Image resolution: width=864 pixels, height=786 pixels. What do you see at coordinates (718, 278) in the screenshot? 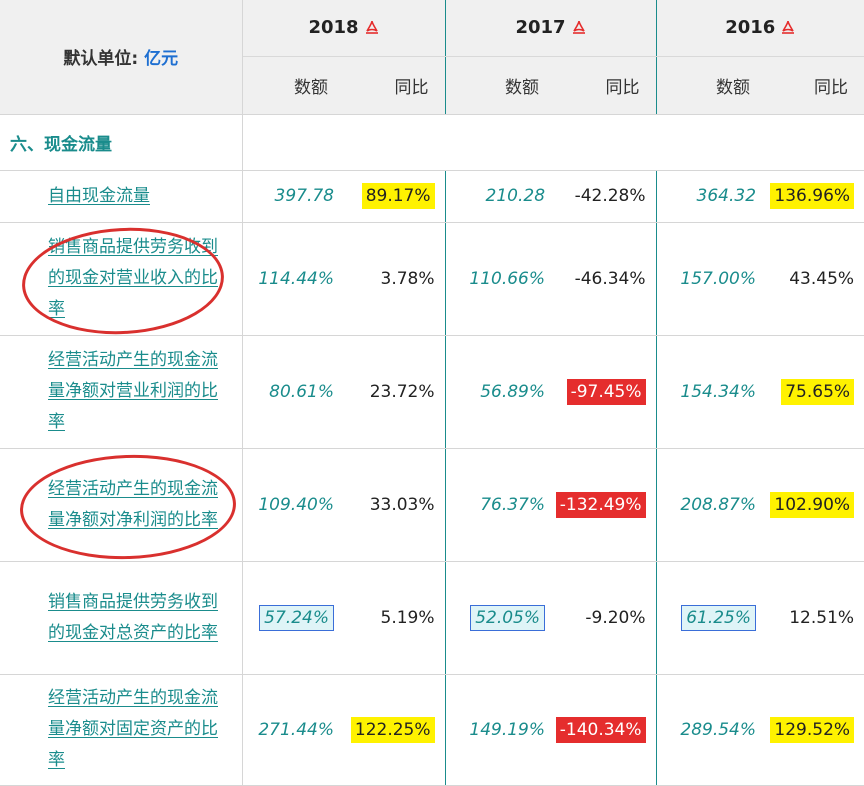
I see `amount-value: 157.00%` at bounding box center [718, 278].